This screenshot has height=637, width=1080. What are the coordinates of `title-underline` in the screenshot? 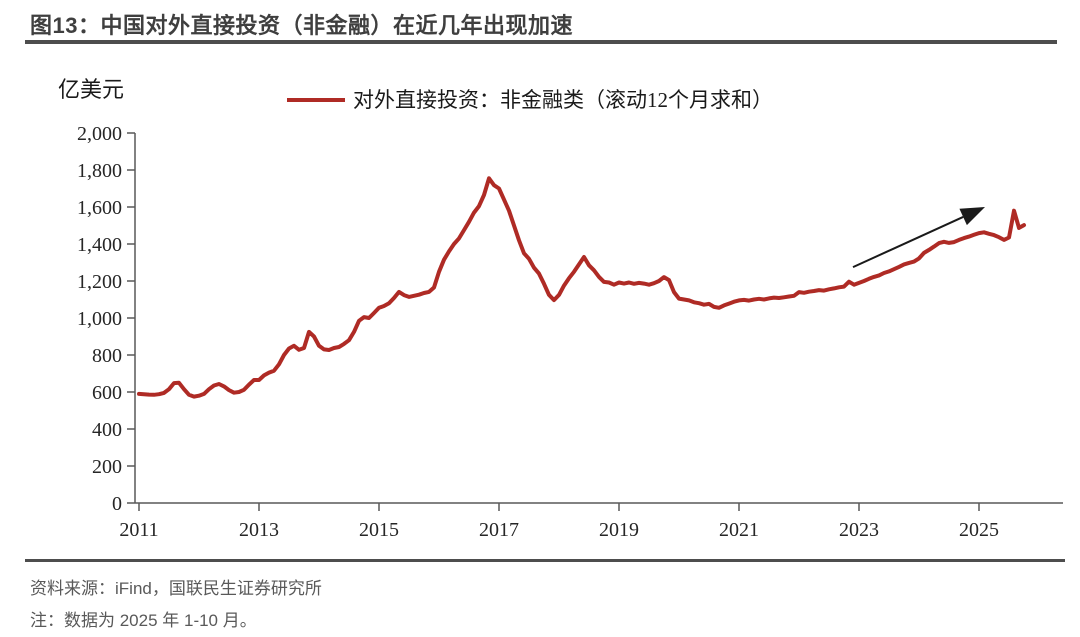 It's located at (541, 42).